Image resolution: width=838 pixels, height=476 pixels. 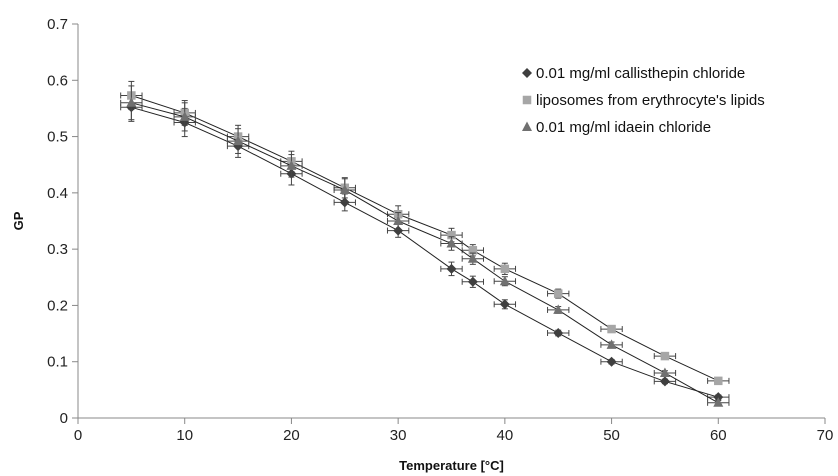 What do you see at coordinates (825, 435) in the screenshot?
I see `x-tick-label: 70` at bounding box center [825, 435].